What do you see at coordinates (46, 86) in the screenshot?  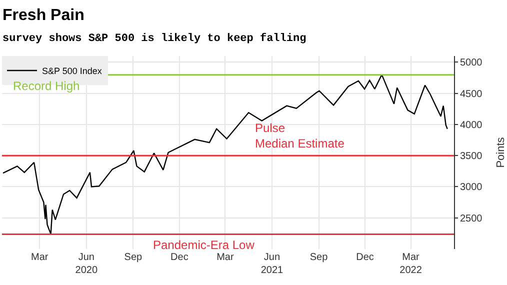 I see `ref-line-label: Record High` at bounding box center [46, 86].